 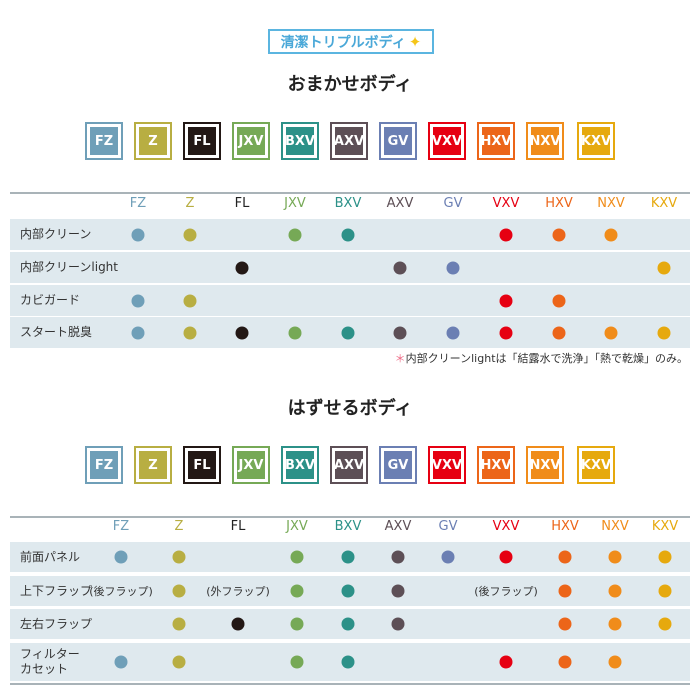 What do you see at coordinates (350, 300) in the screenshot?
I see `table-row: カビガード` at bounding box center [350, 300].